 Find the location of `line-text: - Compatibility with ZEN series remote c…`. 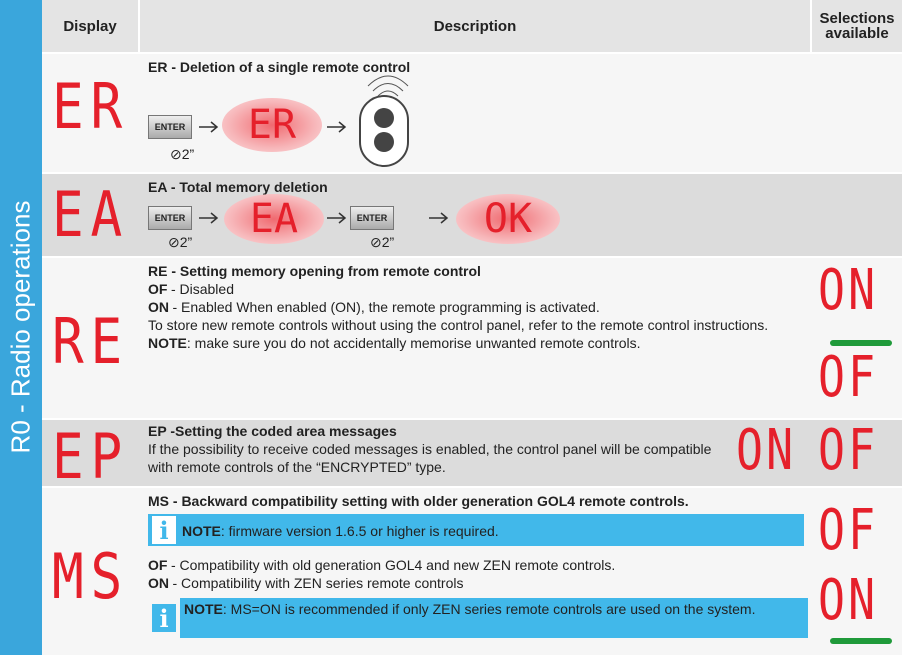

line-text: - Compatibility with ZEN series remote c… is located at coordinates (318, 583).